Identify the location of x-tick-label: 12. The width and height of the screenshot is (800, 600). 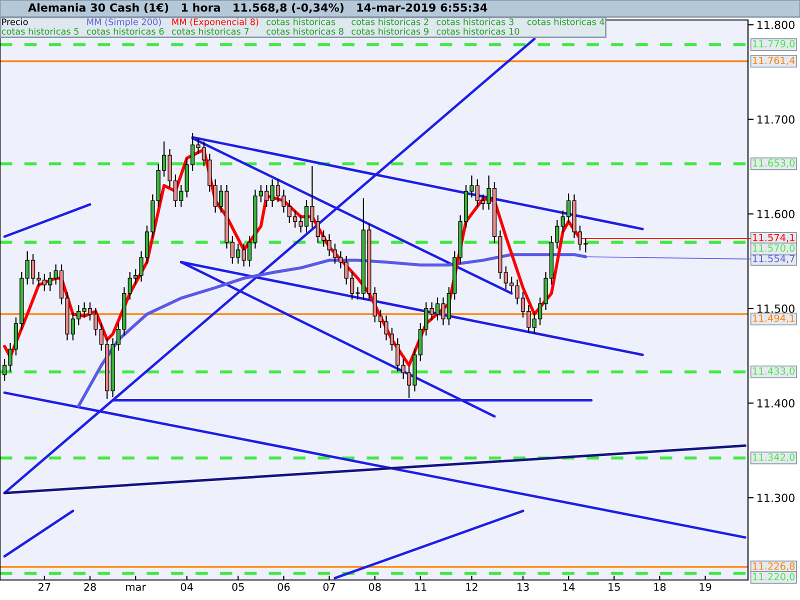
(472, 586).